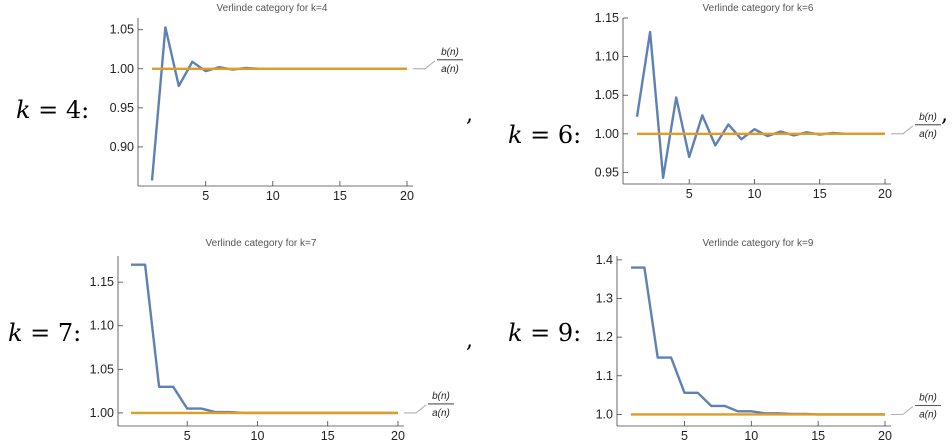 This screenshot has width=952, height=443. Describe the element at coordinates (52, 333) in the screenshot. I see `k-value: = 7:` at that location.